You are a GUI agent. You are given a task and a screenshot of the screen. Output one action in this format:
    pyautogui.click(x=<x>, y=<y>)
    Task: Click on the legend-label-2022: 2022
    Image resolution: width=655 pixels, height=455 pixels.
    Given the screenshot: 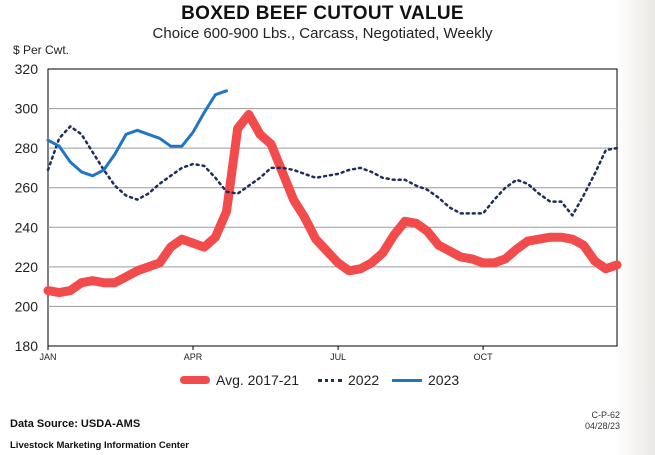 What is the action you would take?
    pyautogui.click(x=364, y=380)
    